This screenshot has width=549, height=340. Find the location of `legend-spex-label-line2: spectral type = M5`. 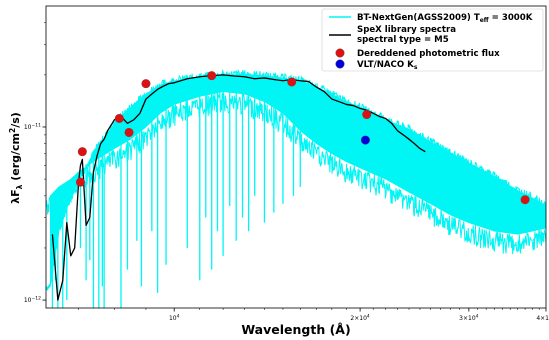

legend-spex-label-line2: spectral type = M5 is located at coordinates (403, 40).